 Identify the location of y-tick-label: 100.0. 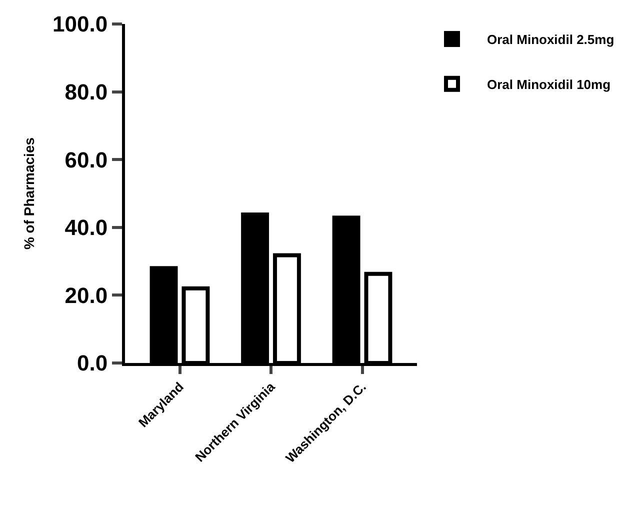
(80, 24).